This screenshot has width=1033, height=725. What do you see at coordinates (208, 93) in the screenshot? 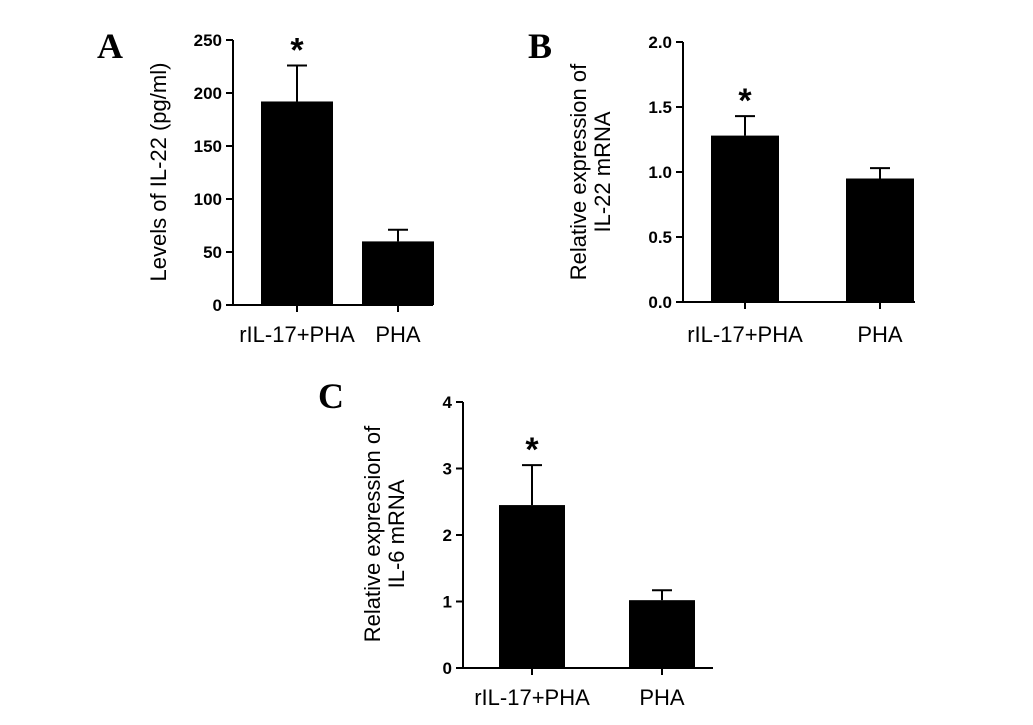
I see `y-tick-label: 200` at bounding box center [208, 93].